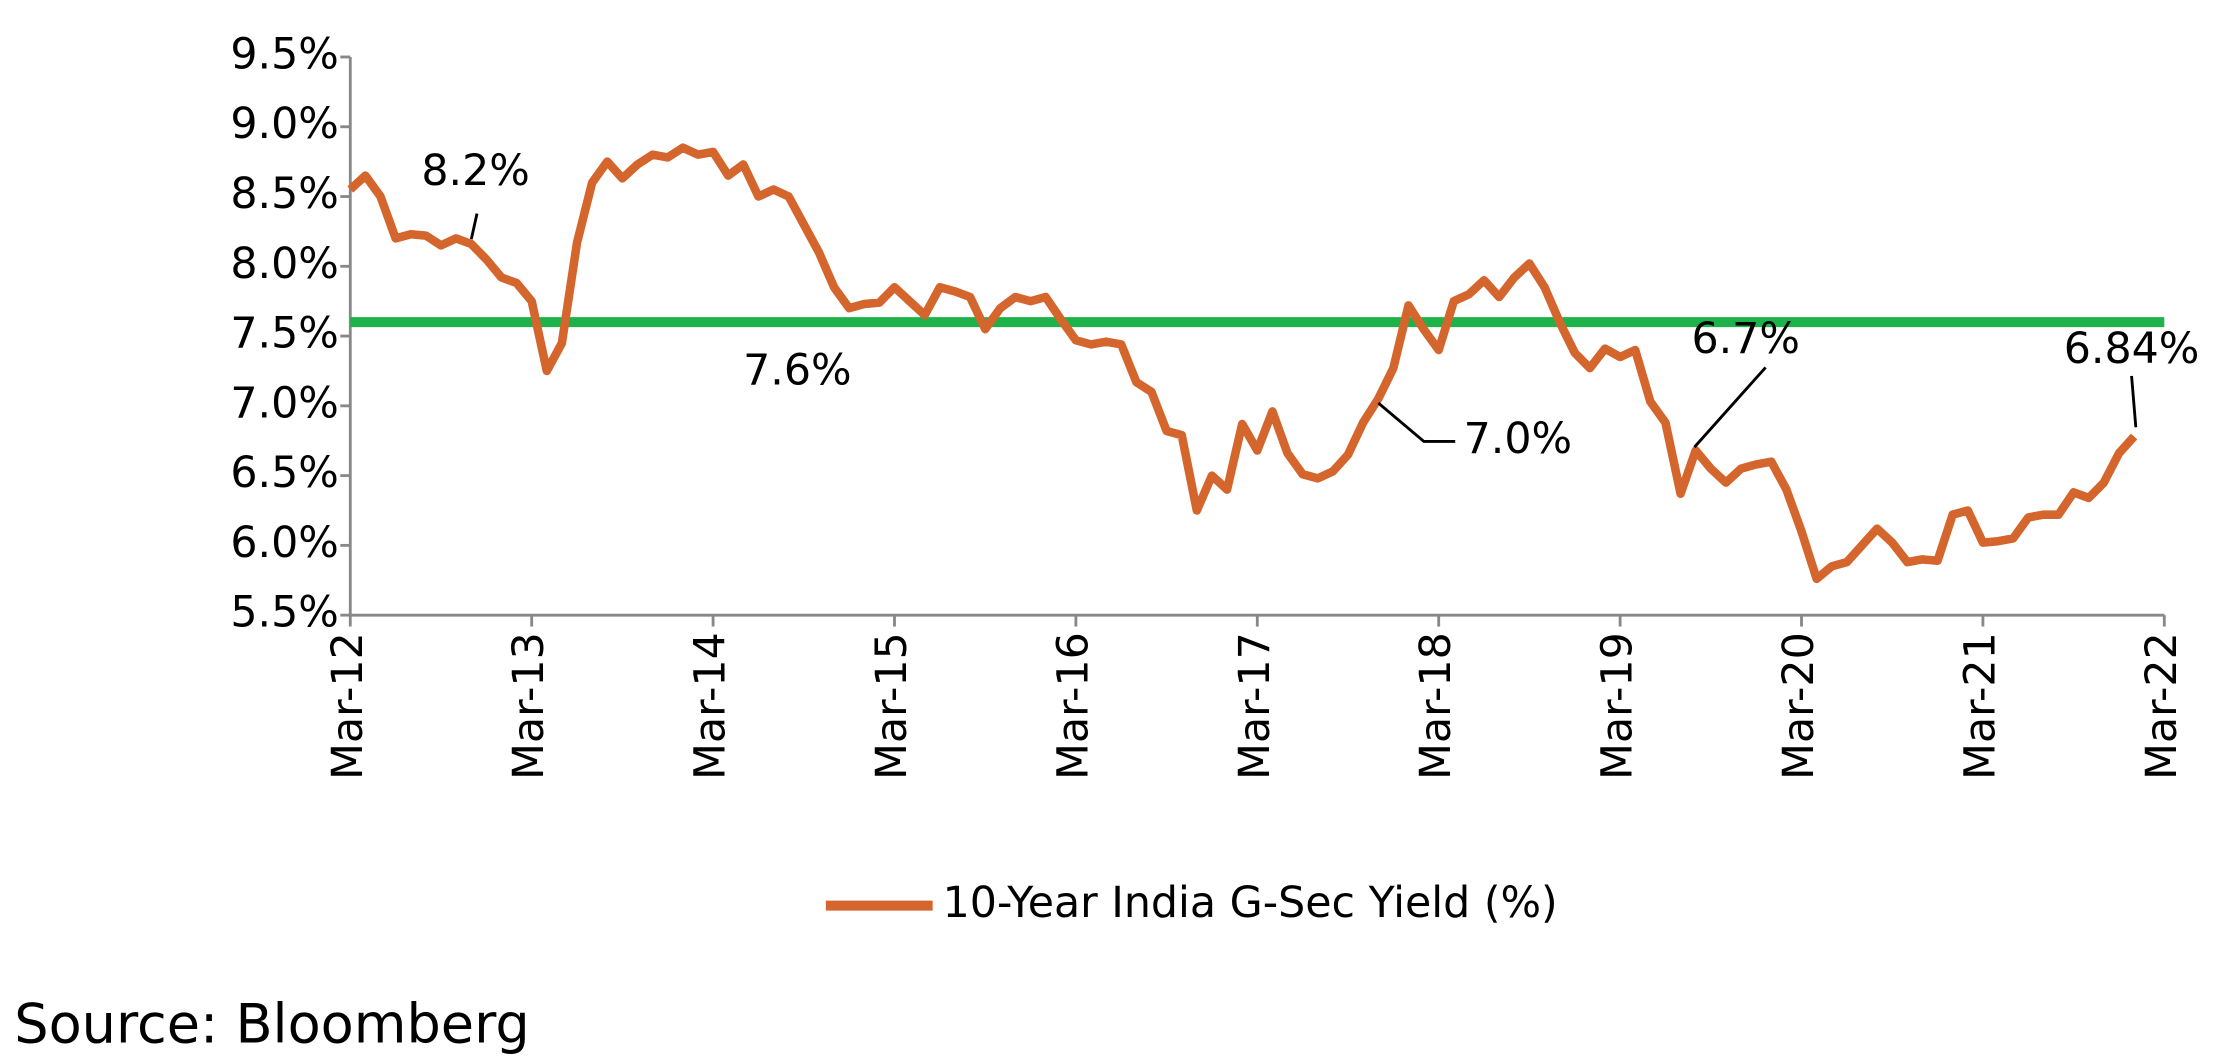 The image size is (2217, 1060). I want to click on annotation: 7.6%, so click(797, 371).